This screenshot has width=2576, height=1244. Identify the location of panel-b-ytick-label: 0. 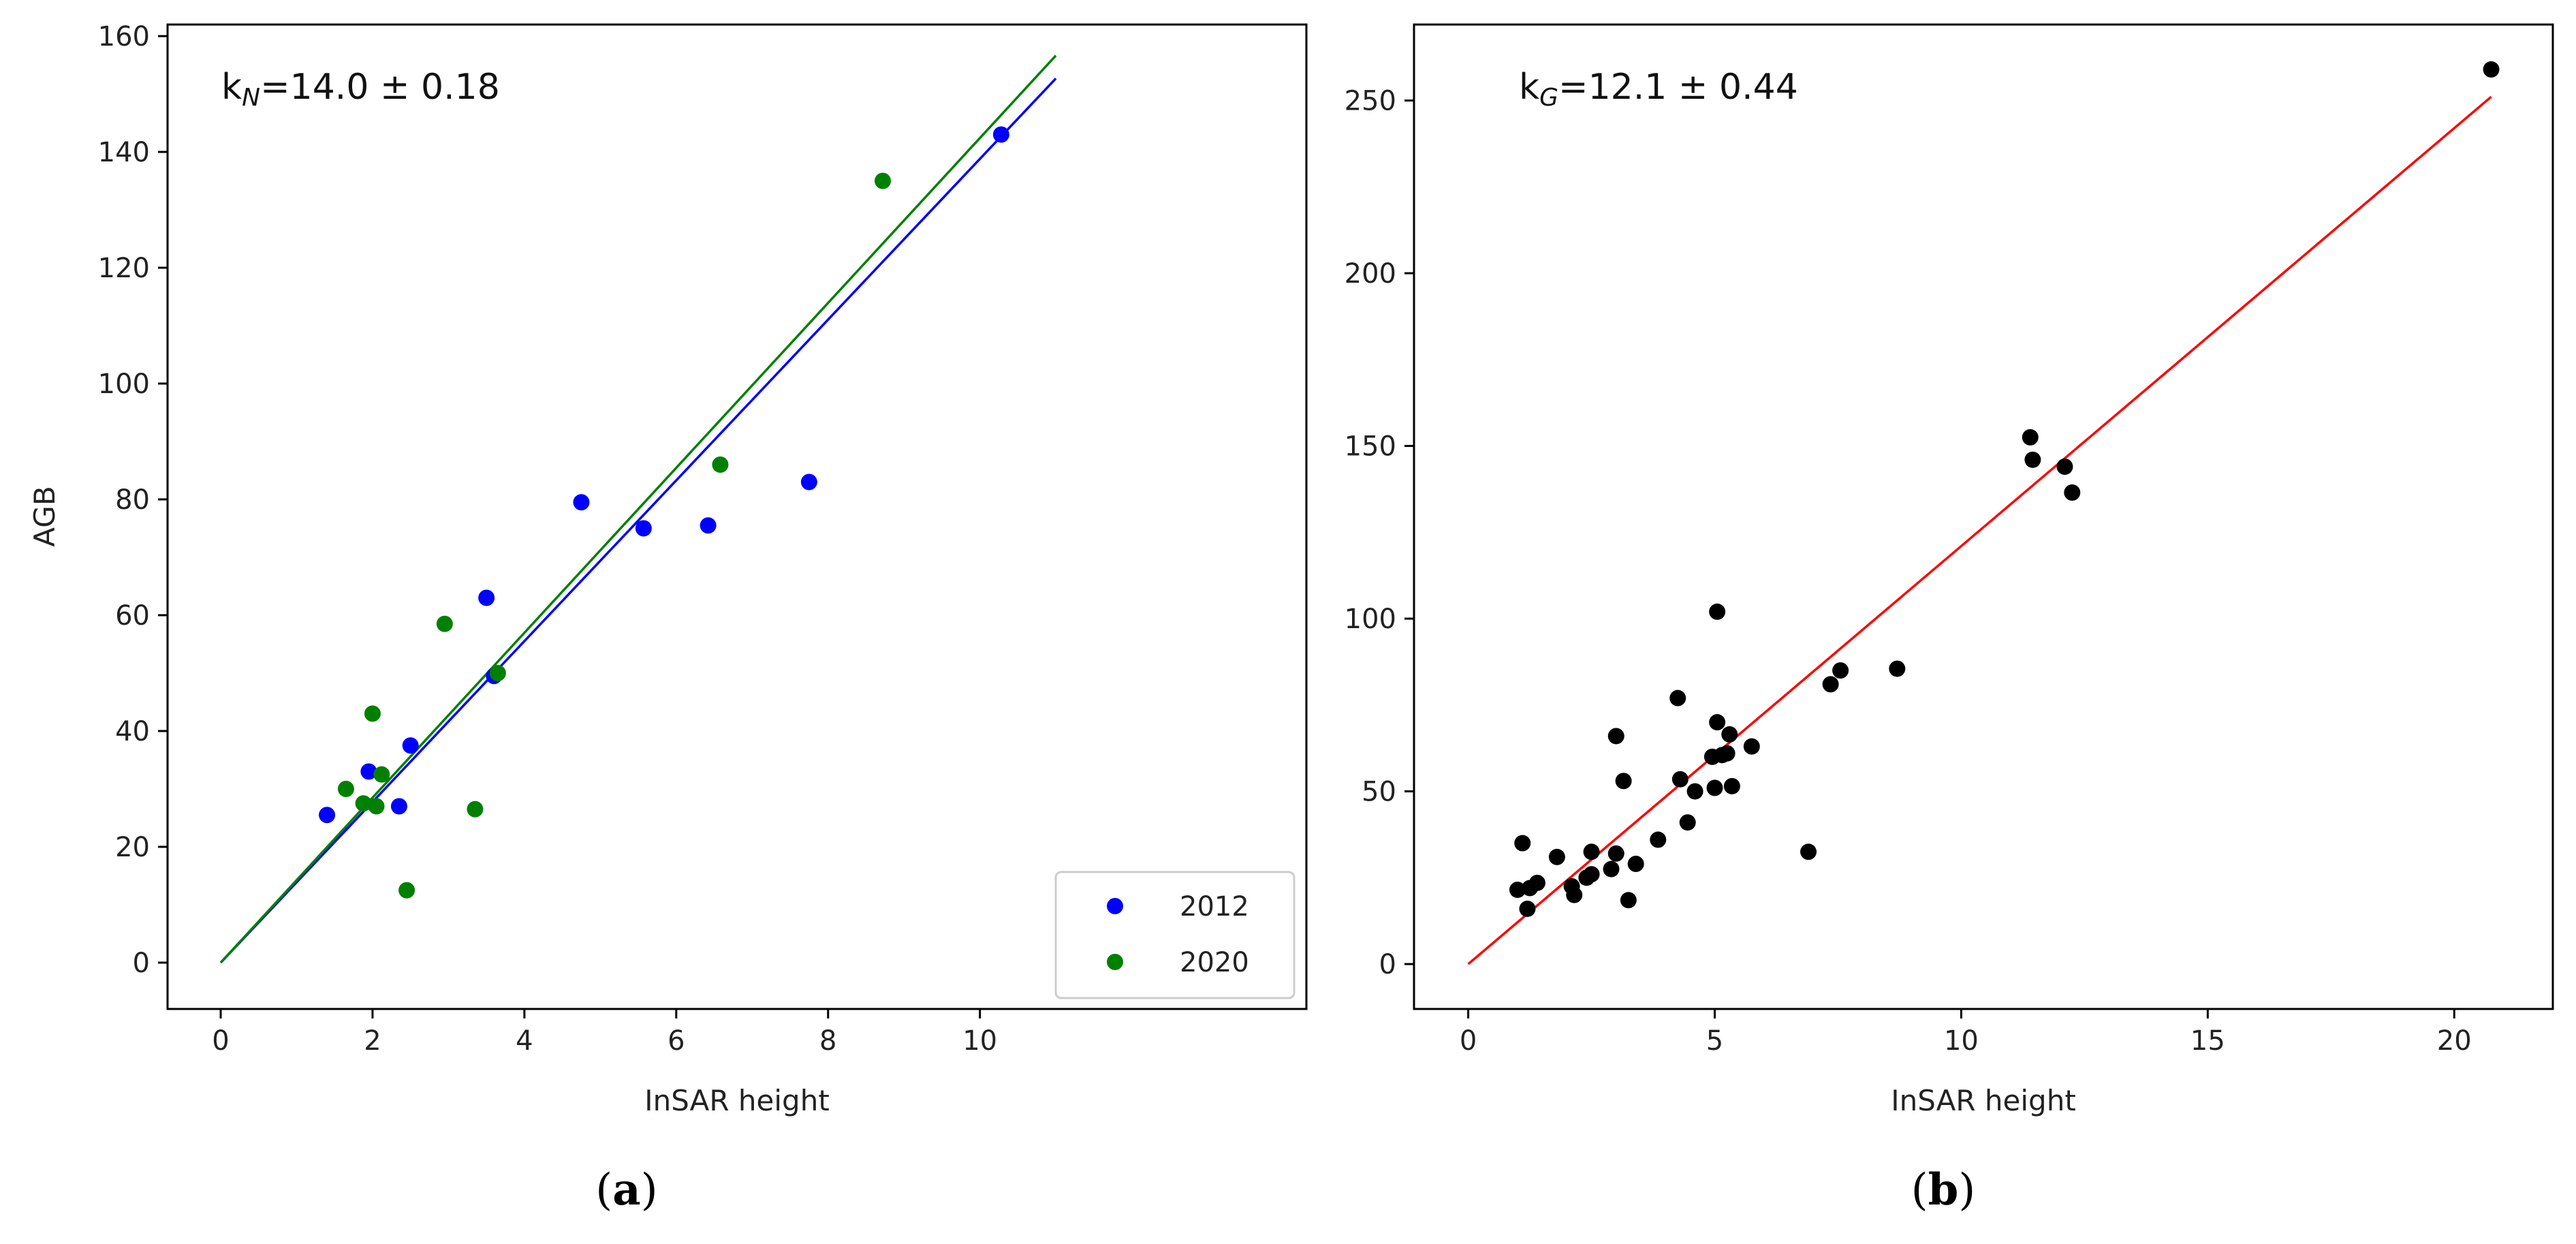
(1387, 965).